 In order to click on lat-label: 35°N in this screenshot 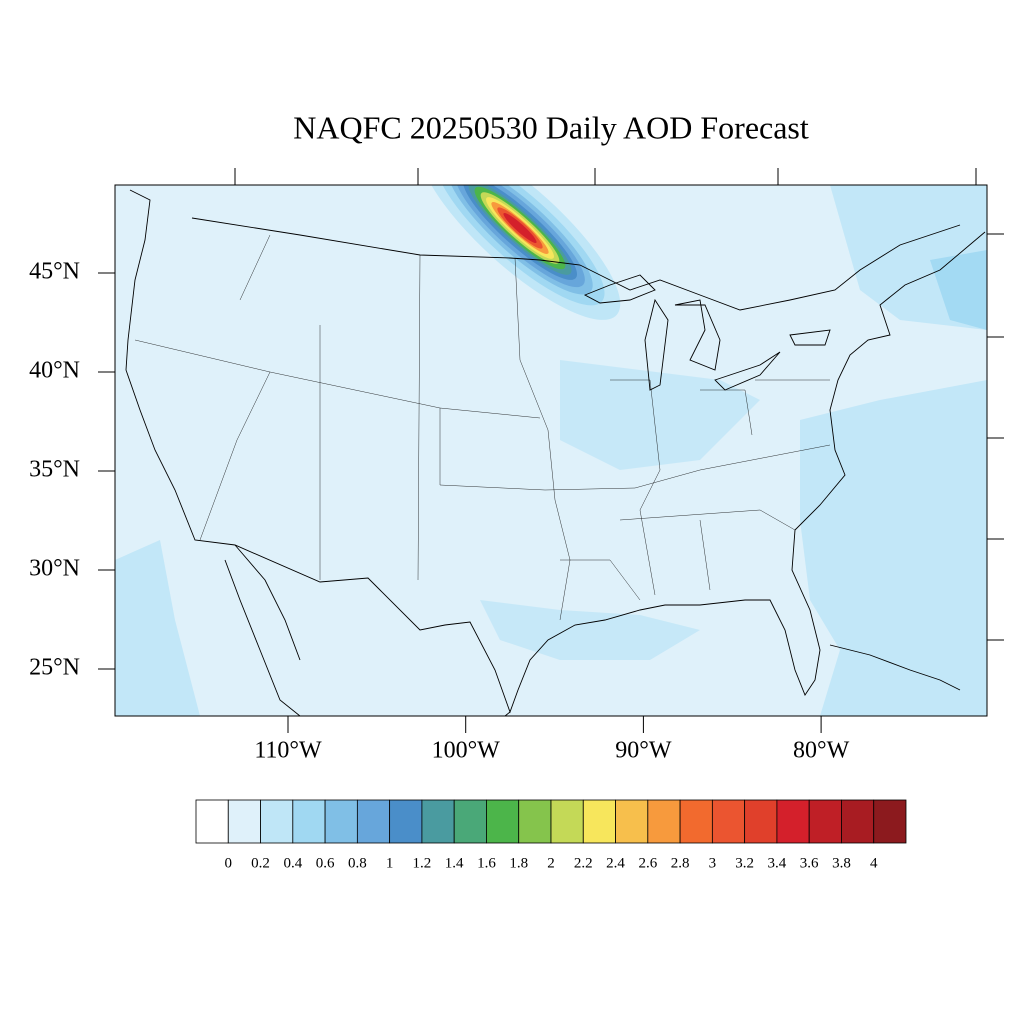, I will do `click(54, 470)`.